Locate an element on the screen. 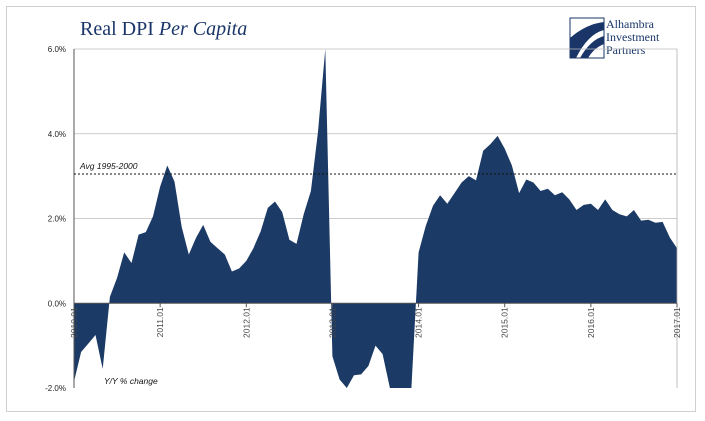  y-tick-label: 2.0% is located at coordinates (57, 219).